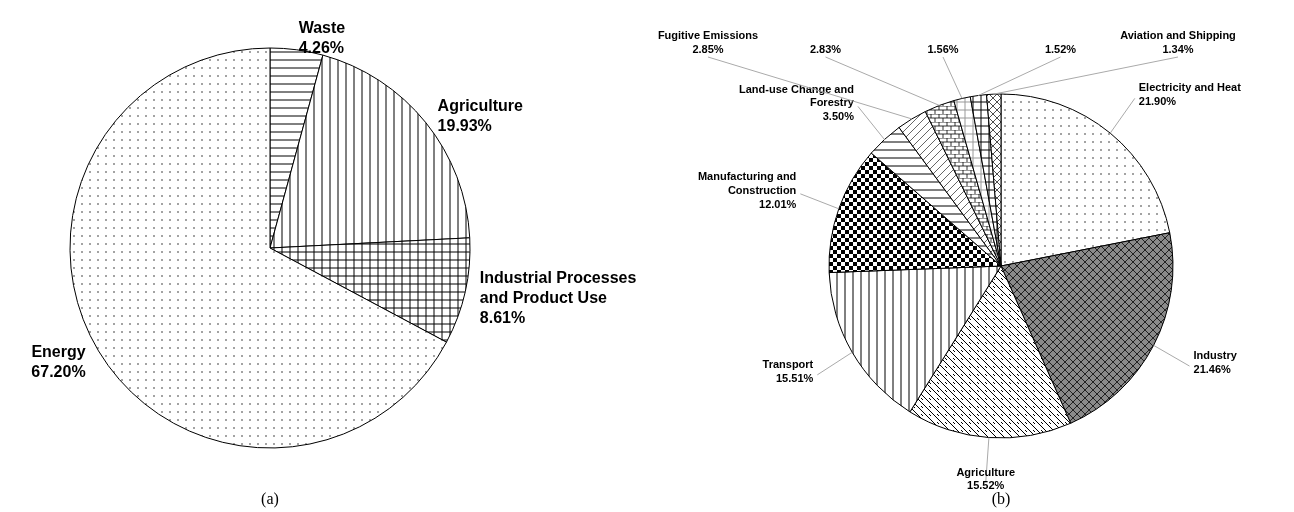 The image size is (1294, 512). Describe the element at coordinates (1190, 87) in the screenshot. I see `slice-label: Electricity and Heat` at that location.